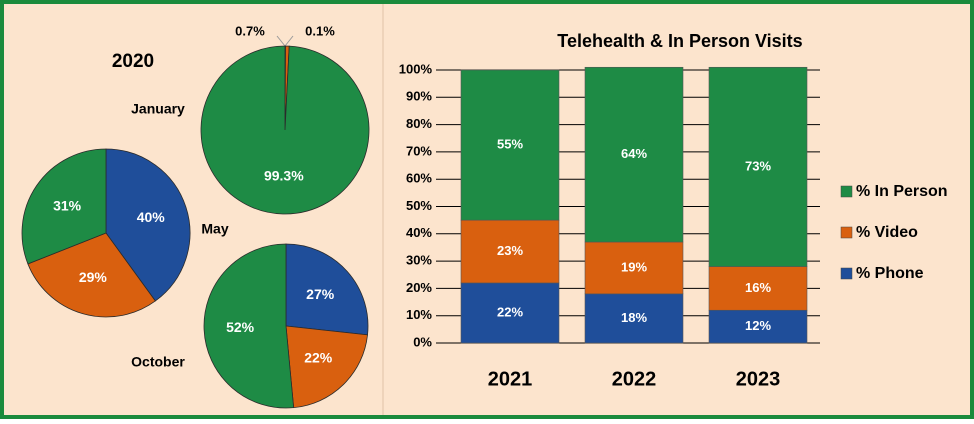 This screenshot has width=974, height=424. What do you see at coordinates (419, 123) in the screenshot?
I see `y-tick-label: 80%` at bounding box center [419, 123].